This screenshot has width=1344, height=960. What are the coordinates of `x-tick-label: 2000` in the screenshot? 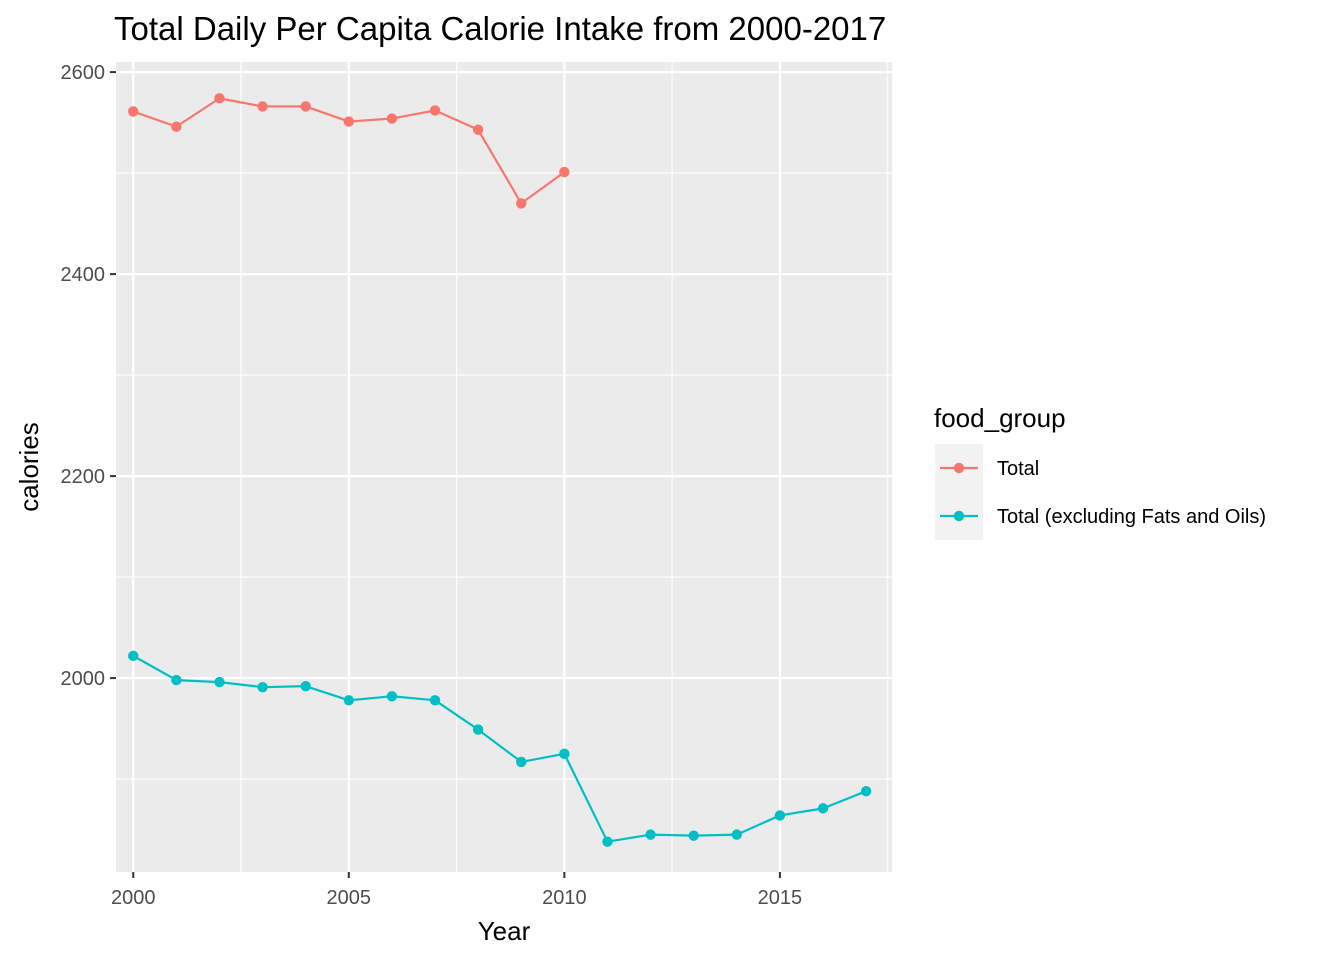 It's located at (133, 898).